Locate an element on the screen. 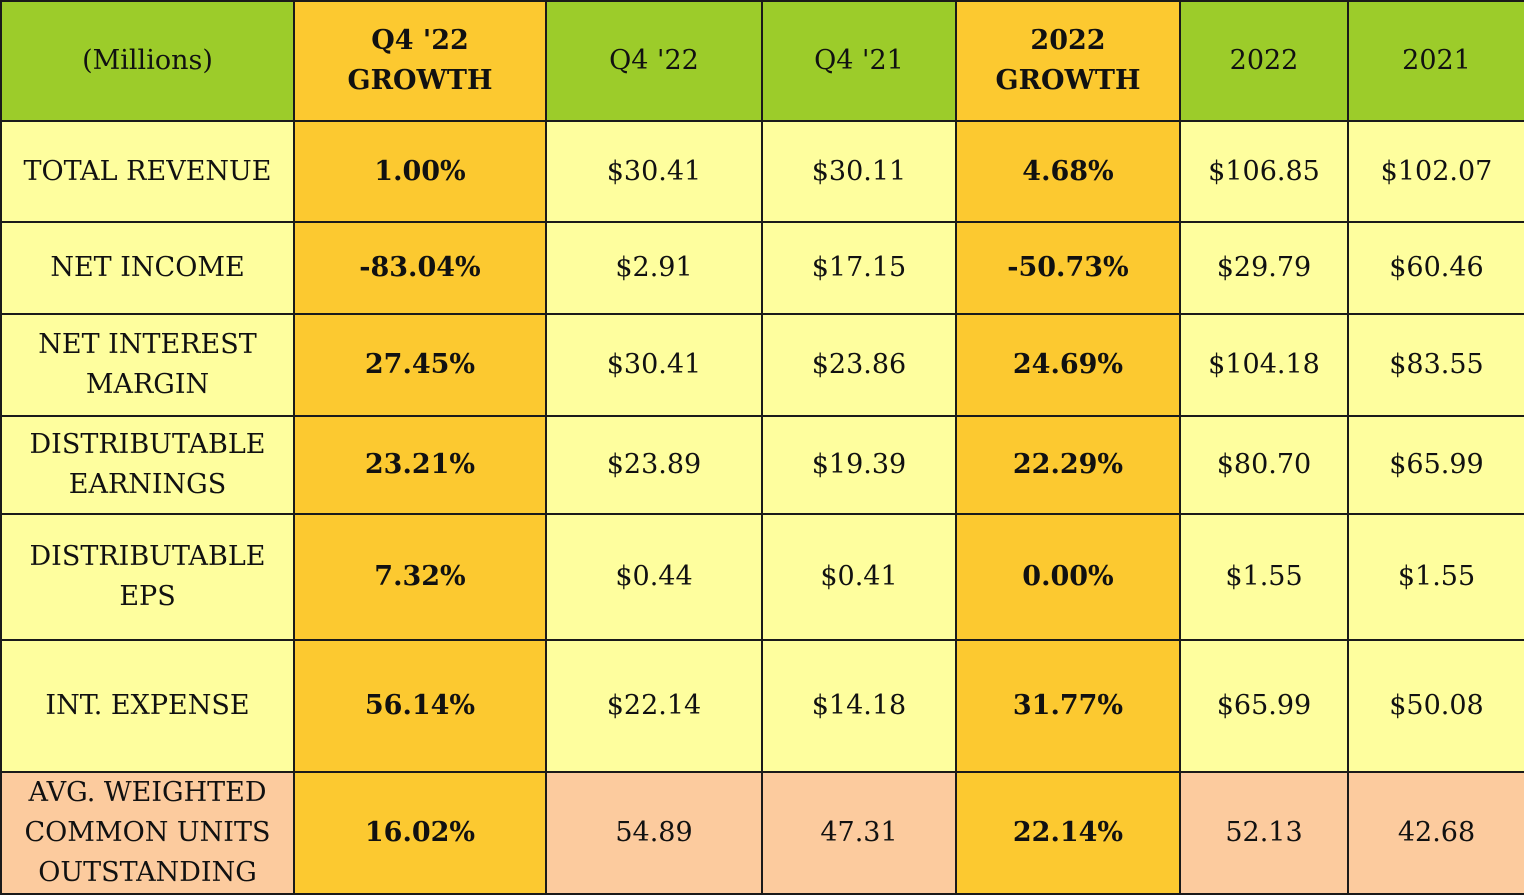  value-cell: $30.11 is located at coordinates (859, 171).